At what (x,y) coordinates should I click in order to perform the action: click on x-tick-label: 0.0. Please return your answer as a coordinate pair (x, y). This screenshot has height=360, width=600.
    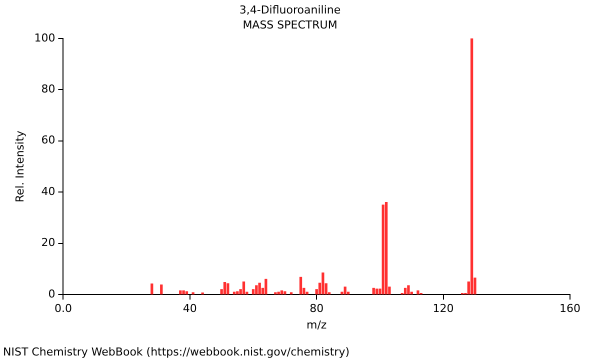
    Looking at the image, I should click on (63, 309).